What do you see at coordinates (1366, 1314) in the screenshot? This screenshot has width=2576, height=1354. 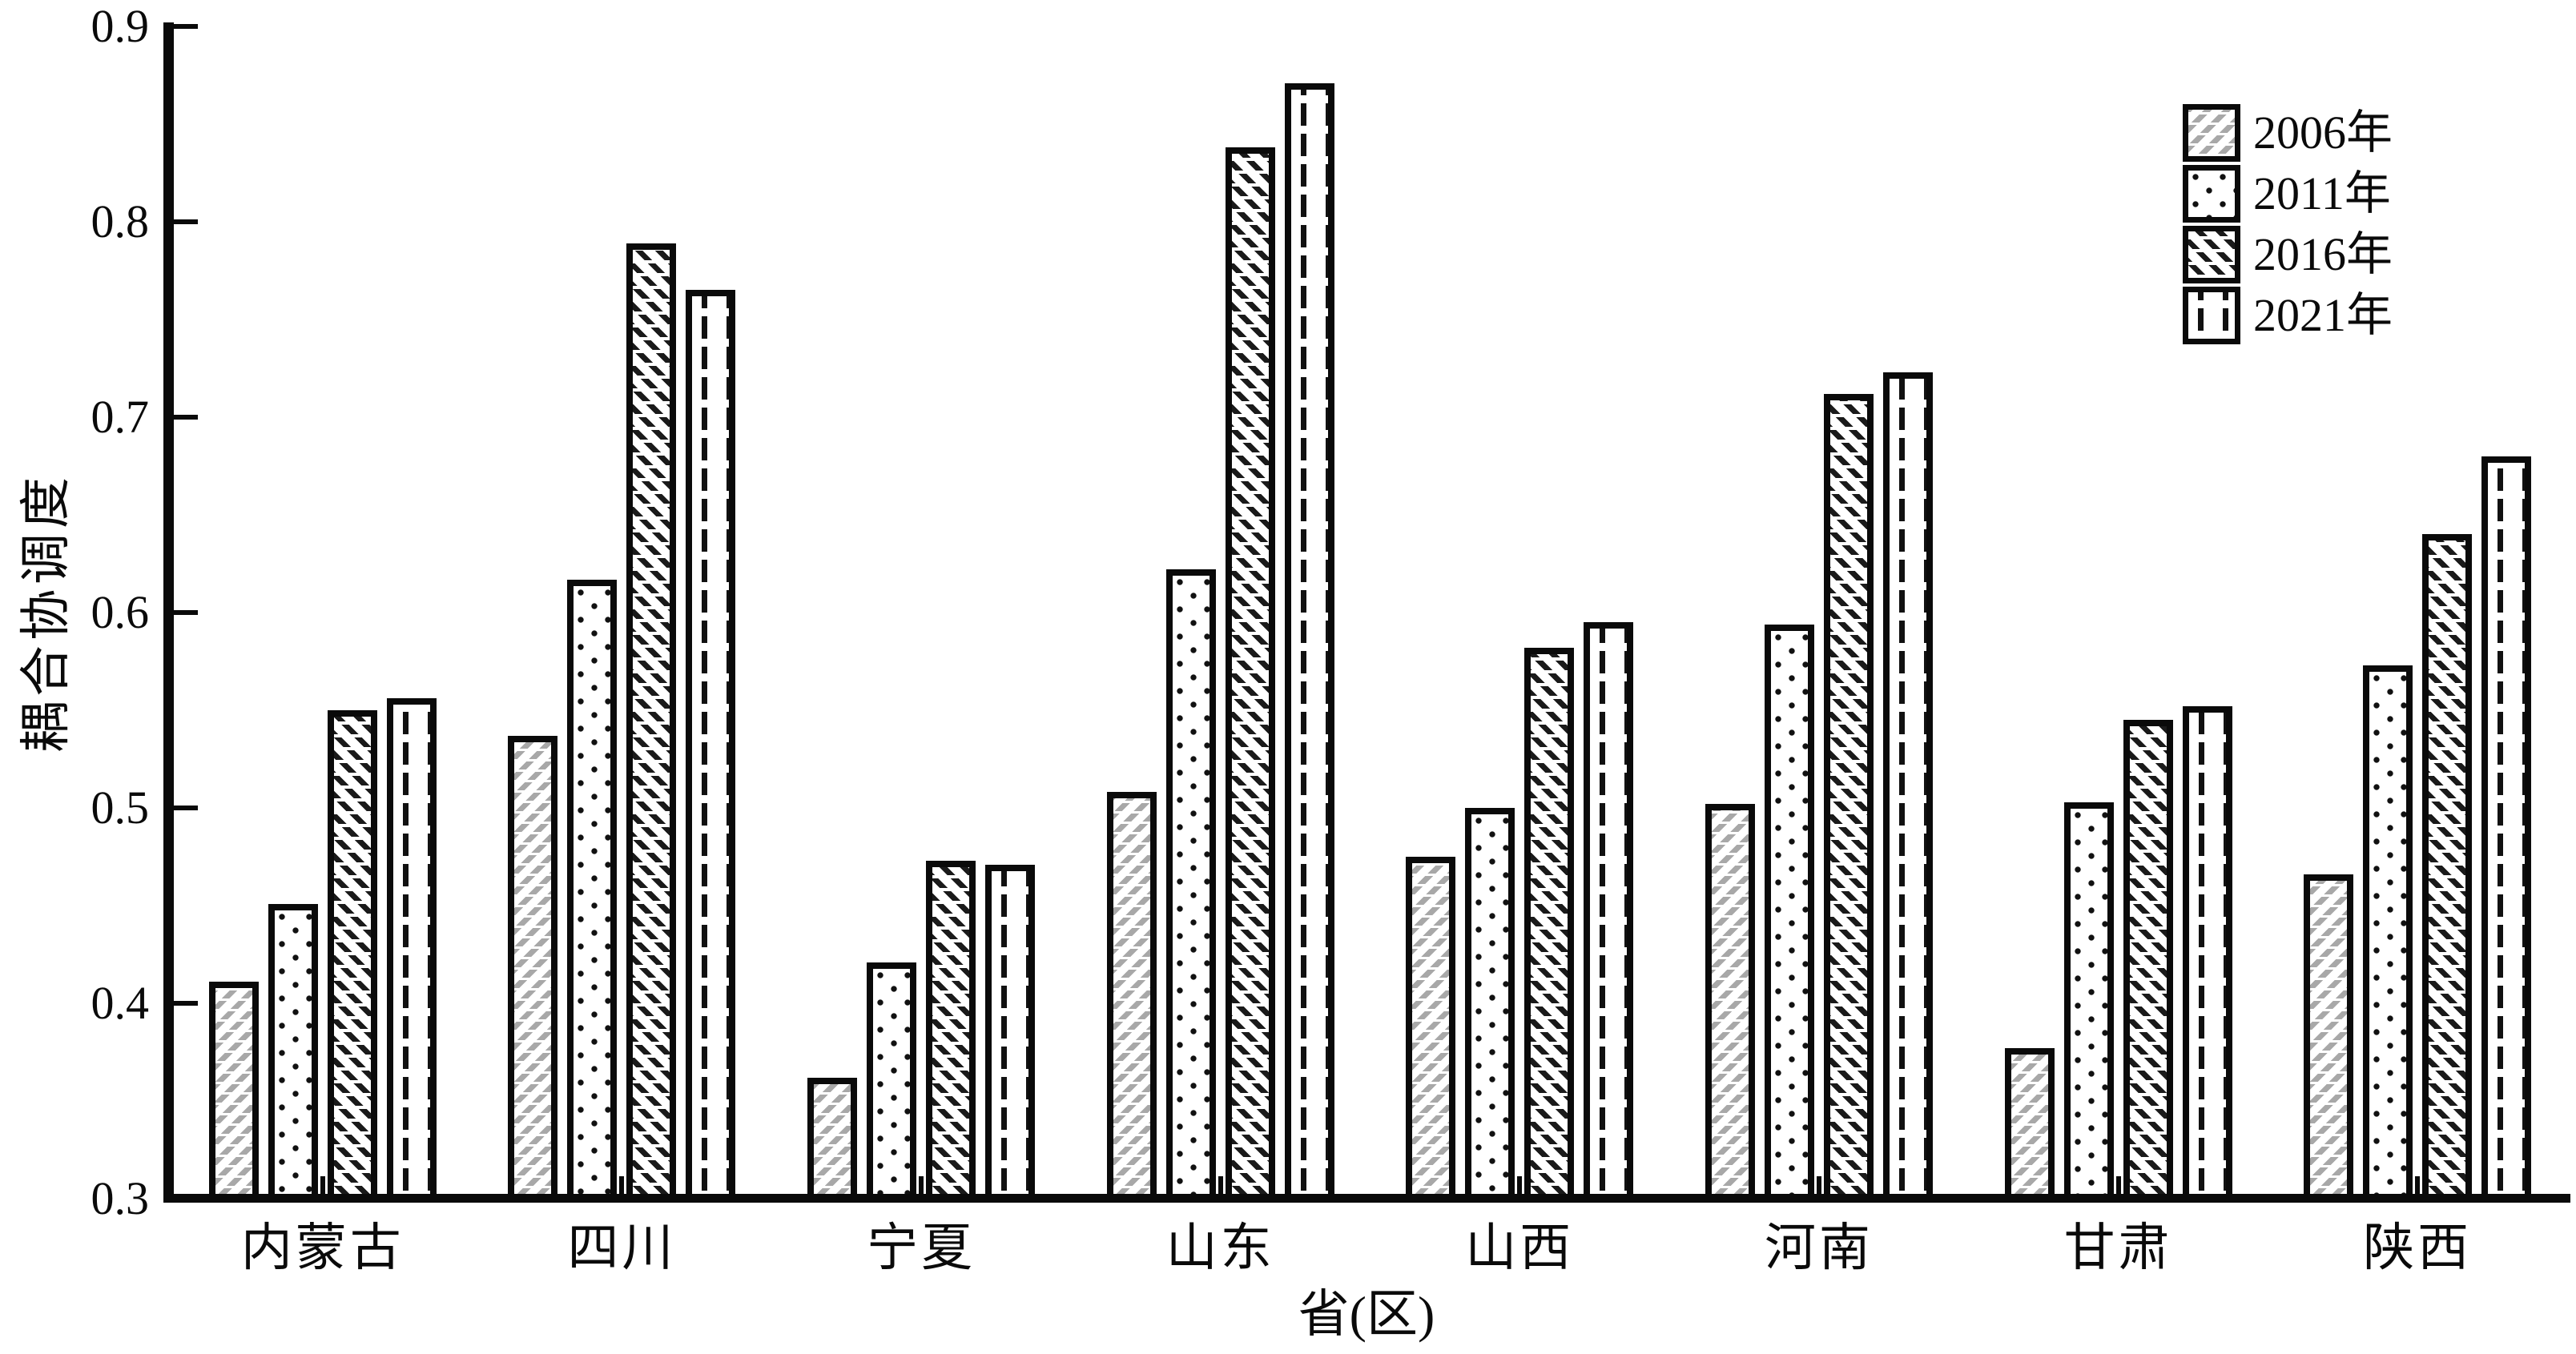 I see `x-axis-title: 省(区)` at bounding box center [1366, 1314].